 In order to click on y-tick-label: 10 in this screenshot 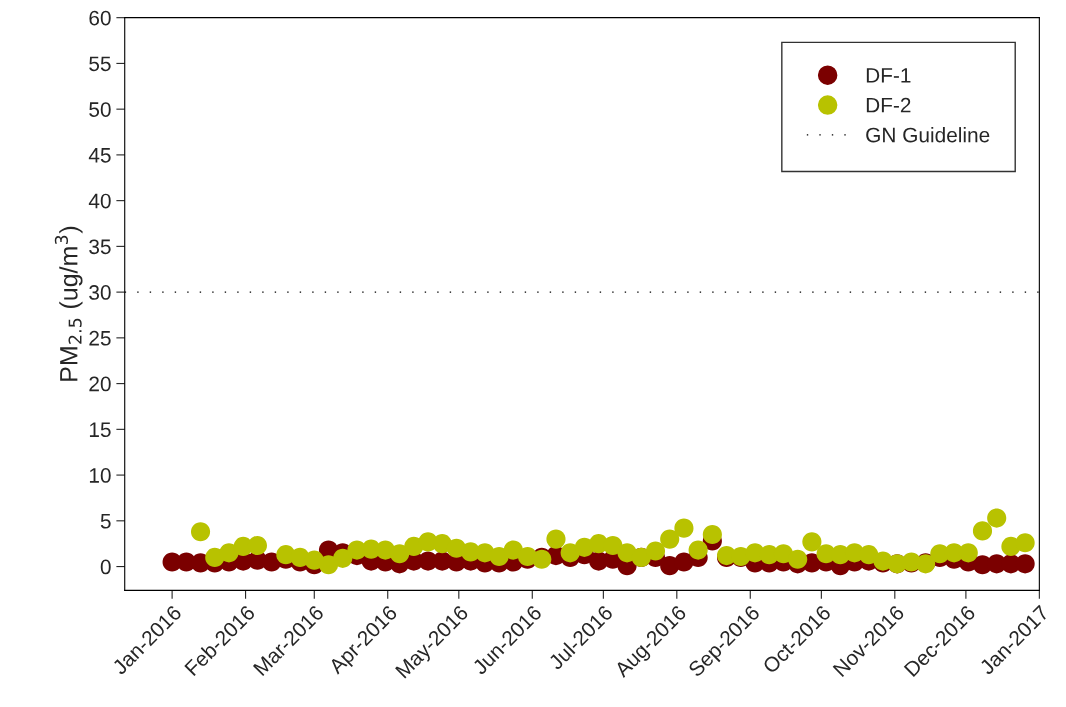, I will do `click(100, 475)`.